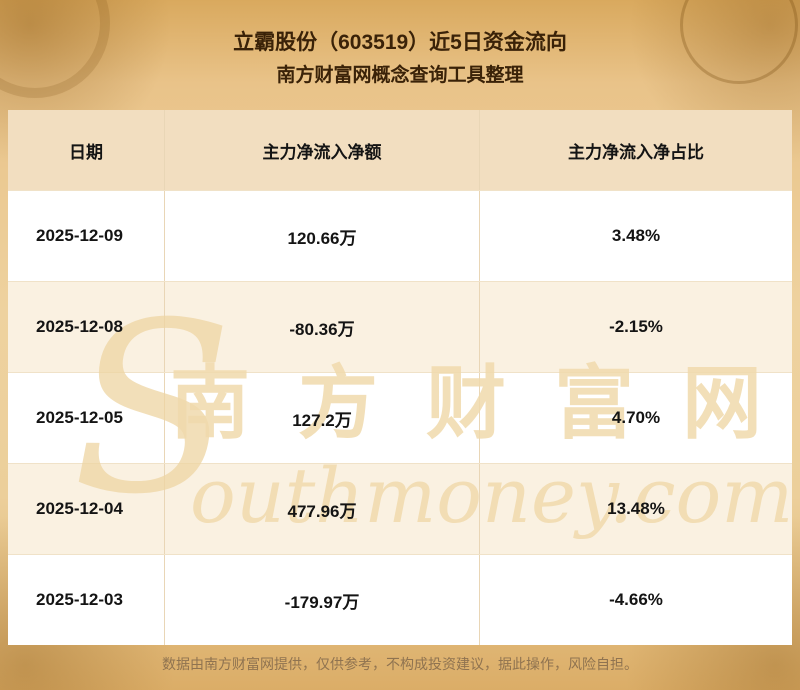  What do you see at coordinates (86, 509) in the screenshot?
I see `date-cell: 2025-12-04` at bounding box center [86, 509].